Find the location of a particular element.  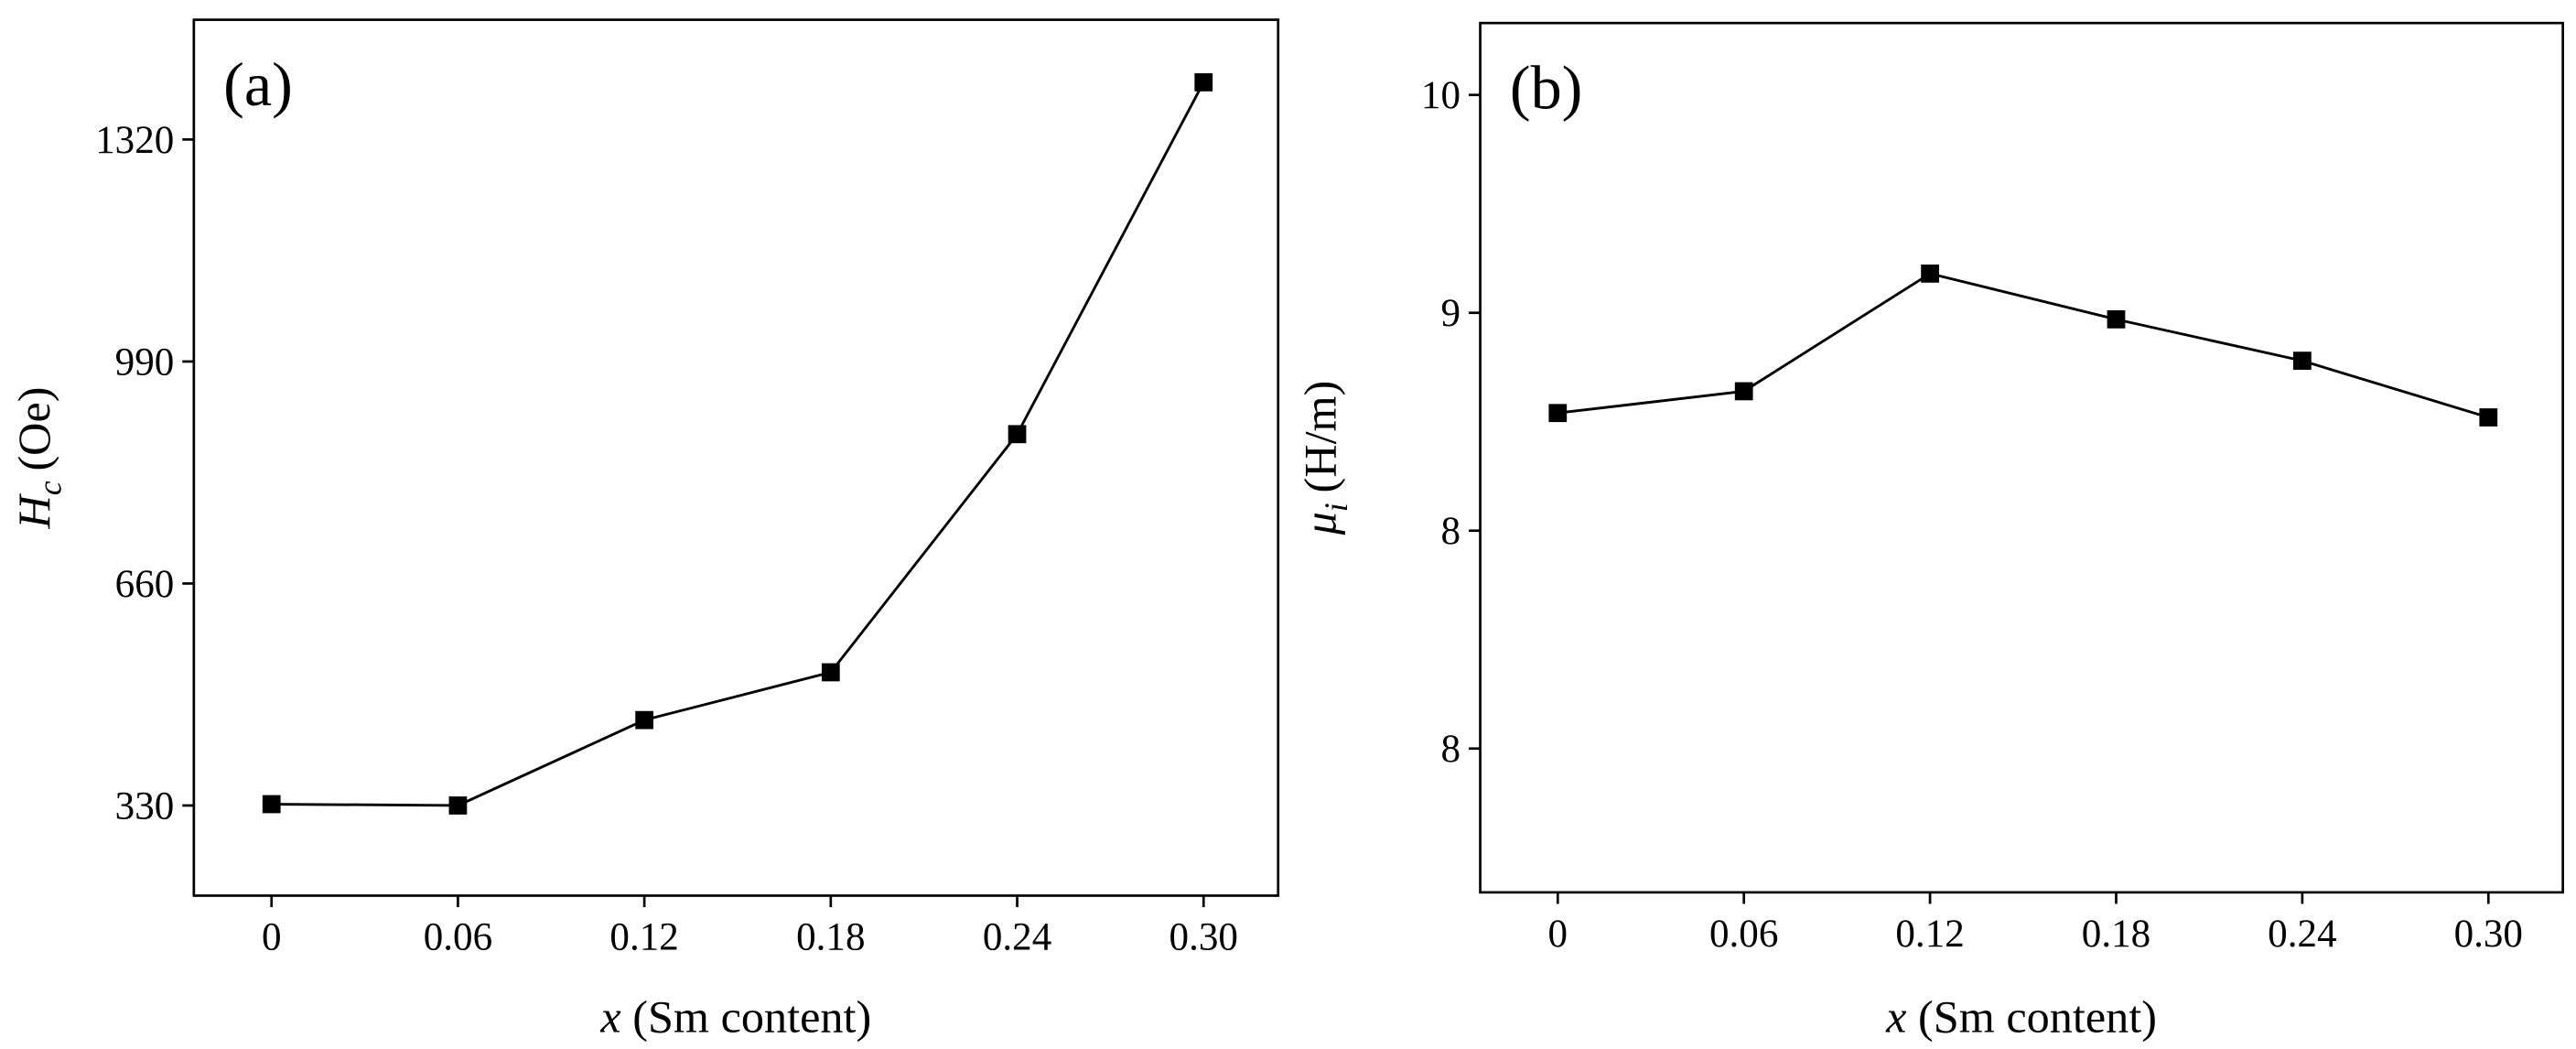

y-axis-subscript: i is located at coordinates (1336, 507).